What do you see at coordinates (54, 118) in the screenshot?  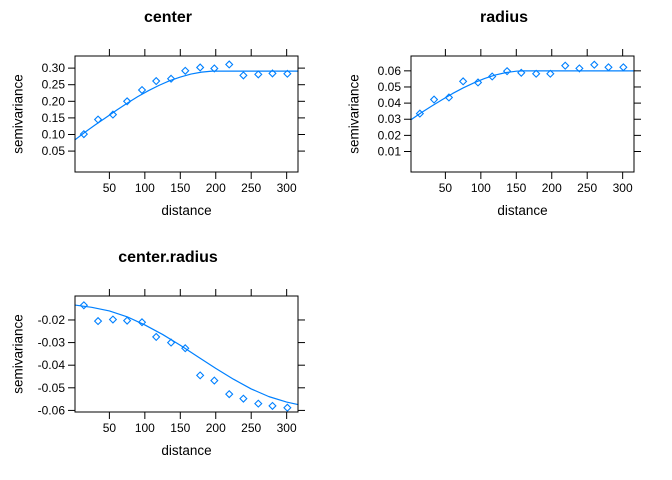 I see `y-tick-label: 0.15` at bounding box center [54, 118].